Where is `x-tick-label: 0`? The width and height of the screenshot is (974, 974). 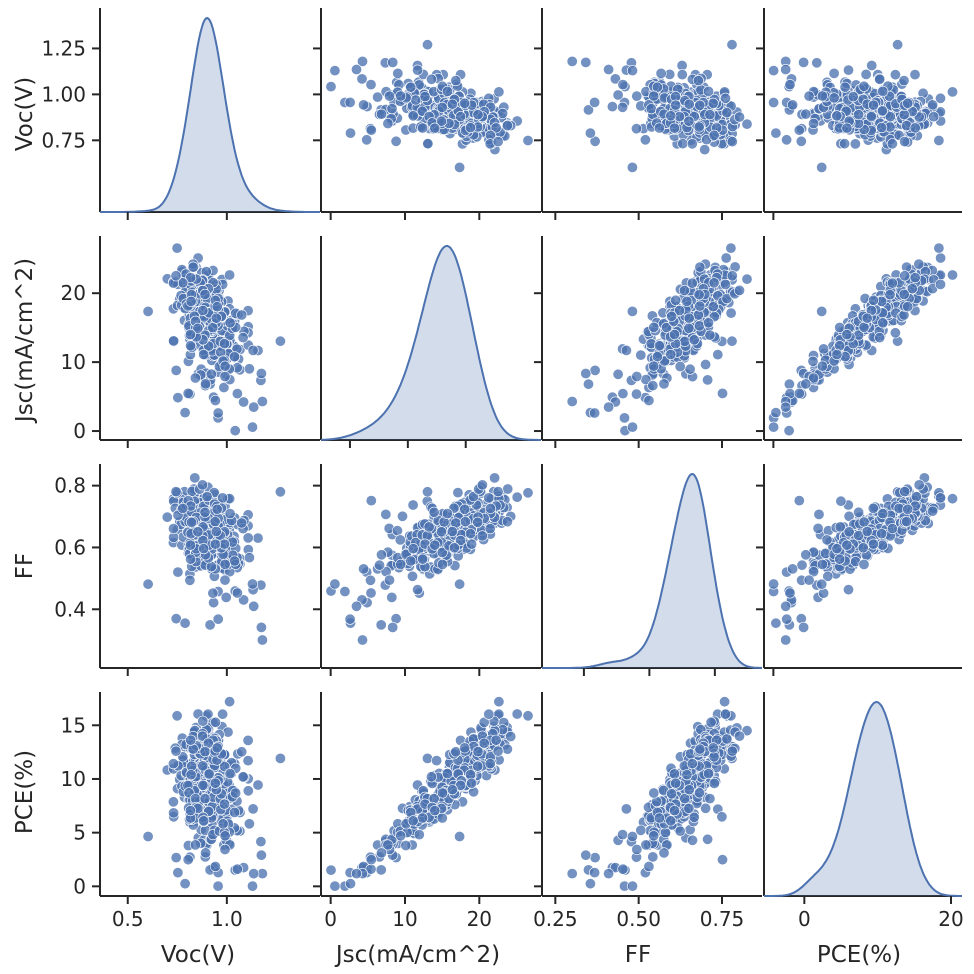
x-tick-label: 0 is located at coordinates (330, 919).